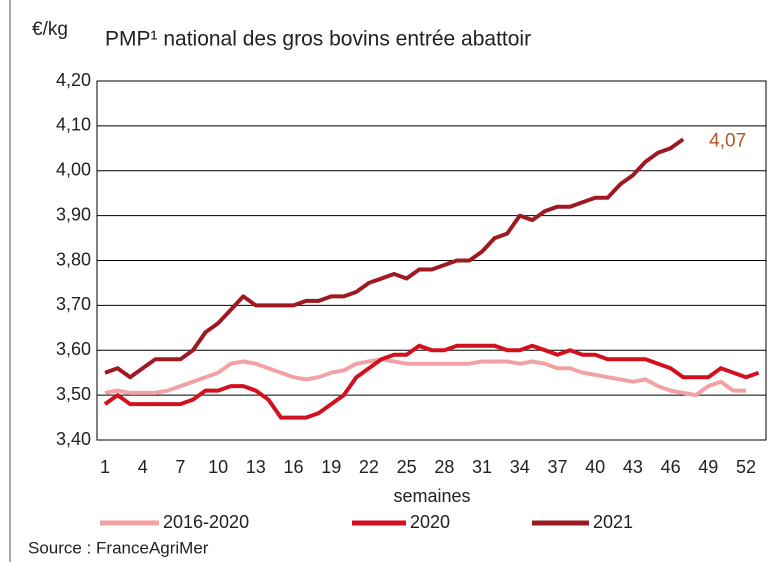 This screenshot has width=779, height=562. I want to click on x-tick-label: 40, so click(595, 467).